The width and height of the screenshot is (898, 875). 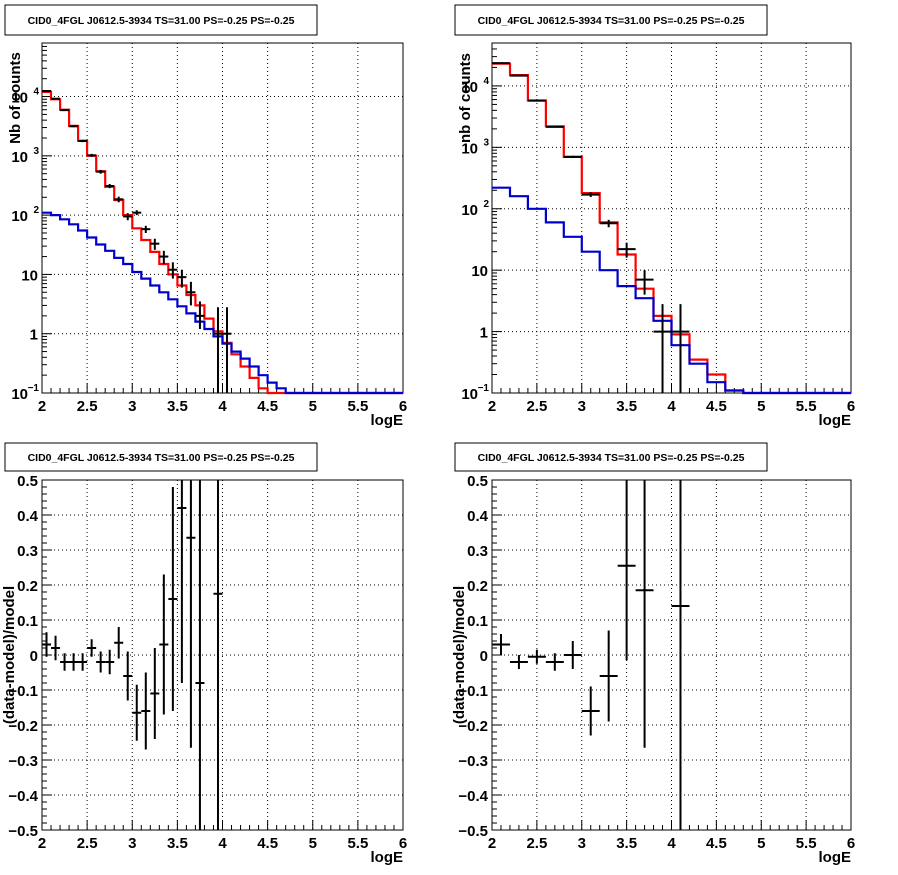 What do you see at coordinates (23, 691) in the screenshot?
I see `y-tick-label: −0.1` at bounding box center [23, 691].